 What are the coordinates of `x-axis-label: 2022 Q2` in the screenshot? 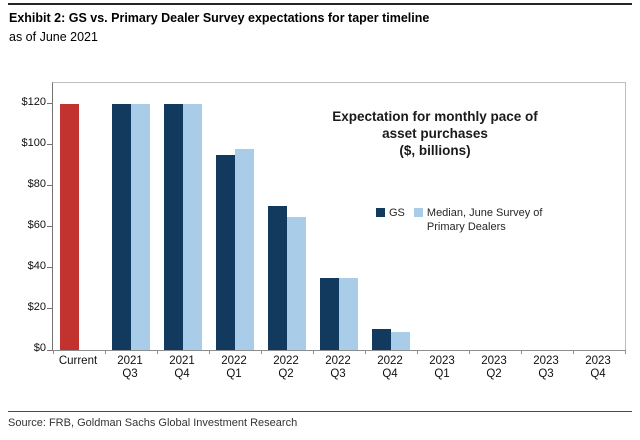 It's located at (286, 367).